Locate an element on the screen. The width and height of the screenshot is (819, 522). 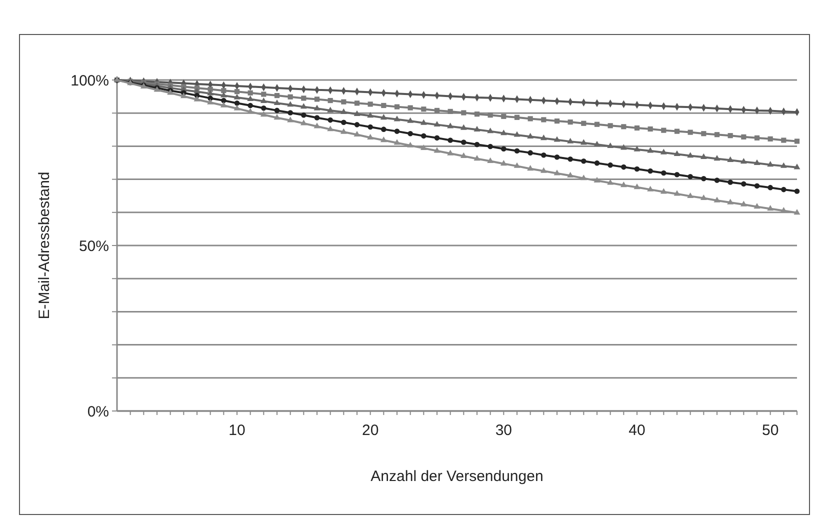
x-tick-label: 40 is located at coordinates (637, 430).